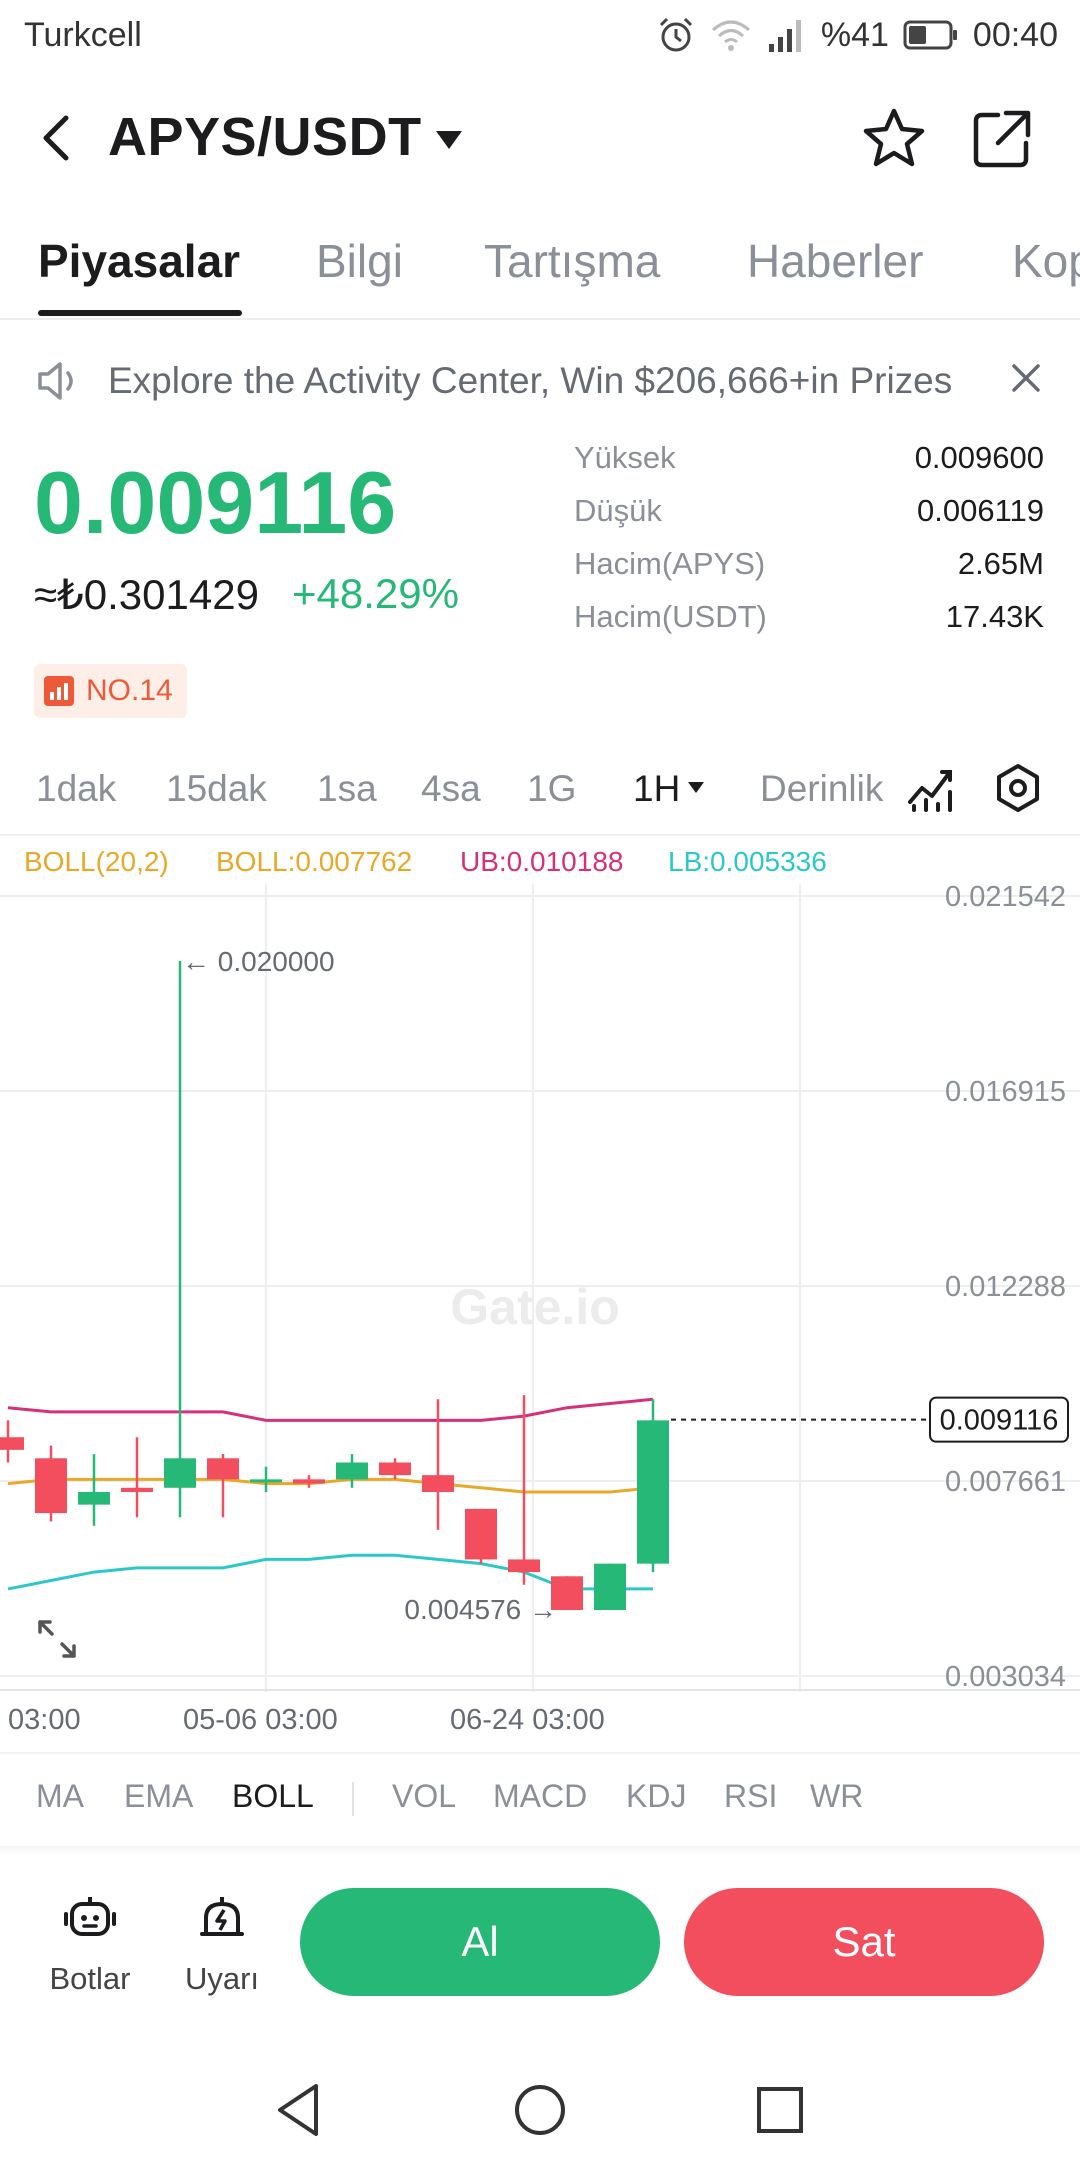 The width and height of the screenshot is (1080, 2160). Describe the element at coordinates (260, 1720) in the screenshot. I see `x-label: 05-06 03:00` at that location.